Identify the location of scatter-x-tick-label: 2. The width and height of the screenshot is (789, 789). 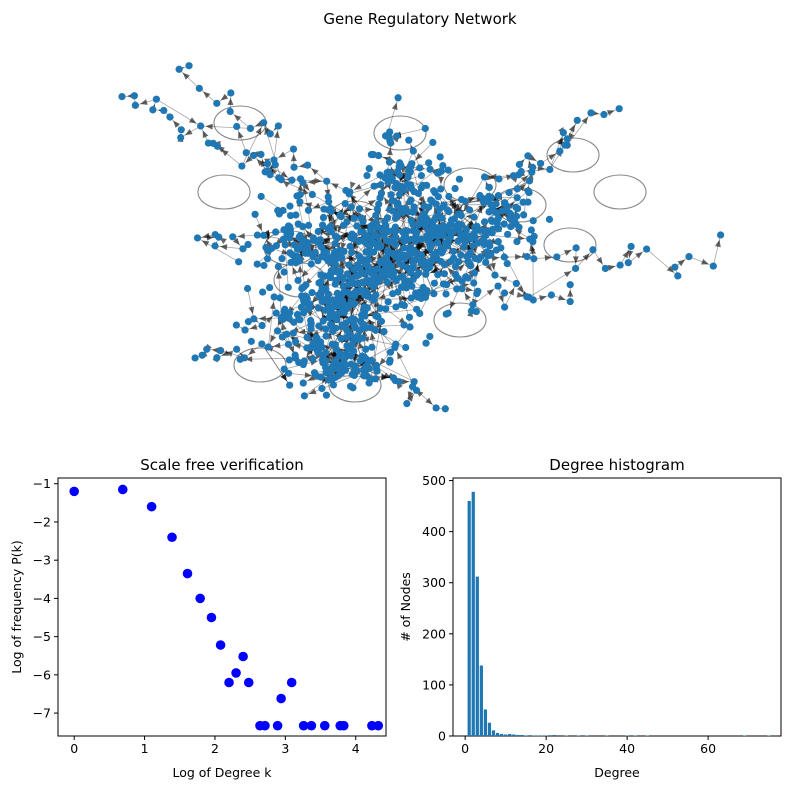
(215, 748).